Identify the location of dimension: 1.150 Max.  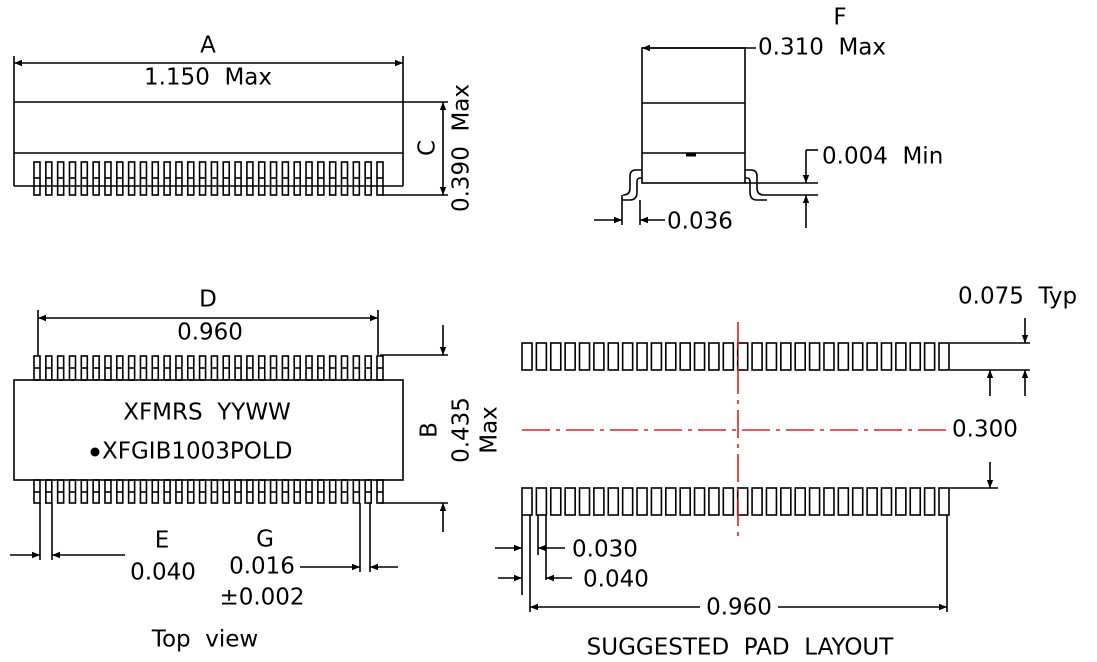
(208, 78).